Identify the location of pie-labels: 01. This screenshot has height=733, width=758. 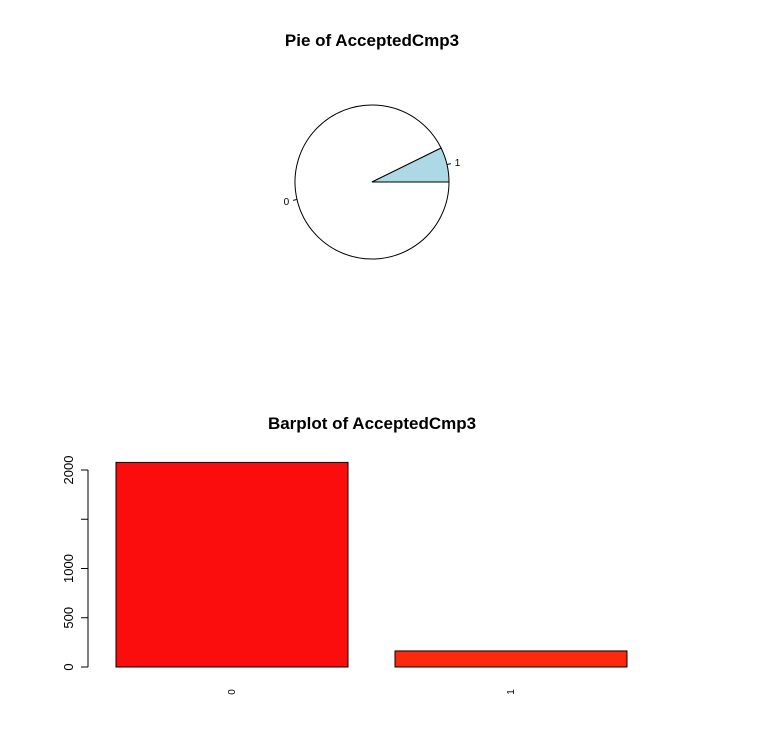
(372, 183).